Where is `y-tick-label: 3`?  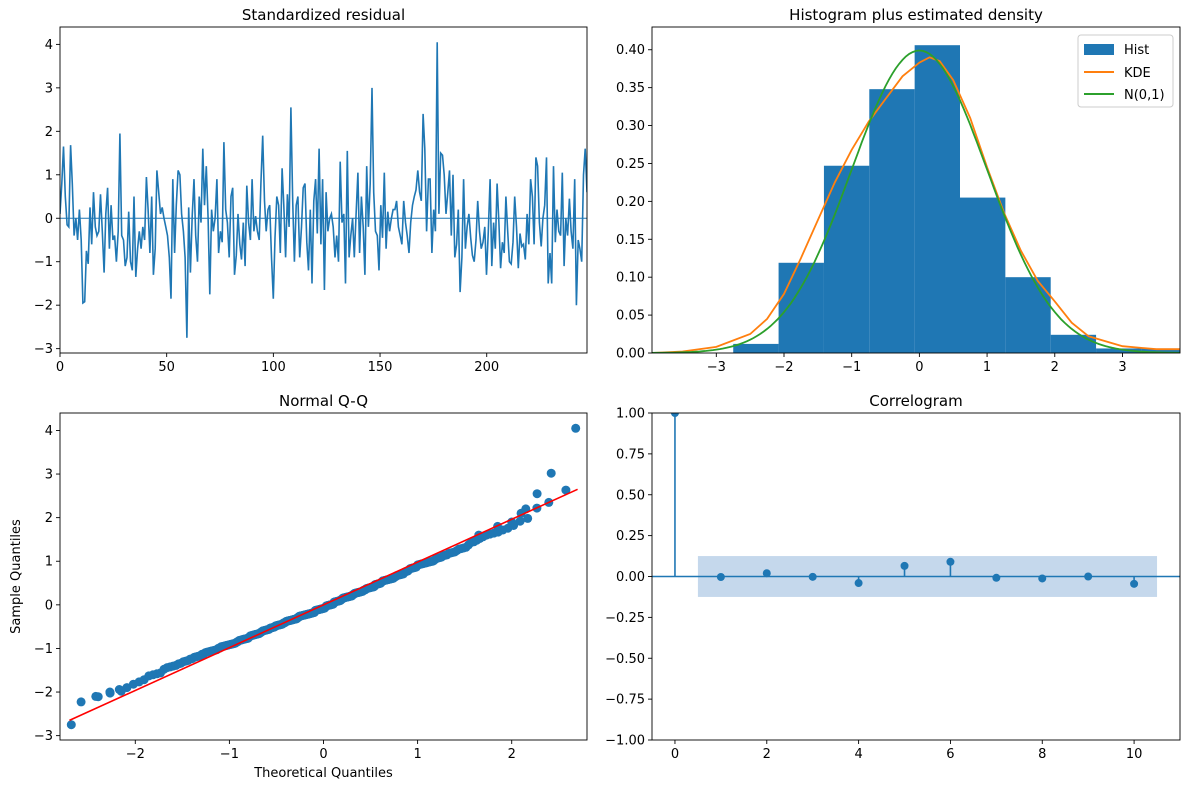
y-tick-label: 3 is located at coordinates (49, 88).